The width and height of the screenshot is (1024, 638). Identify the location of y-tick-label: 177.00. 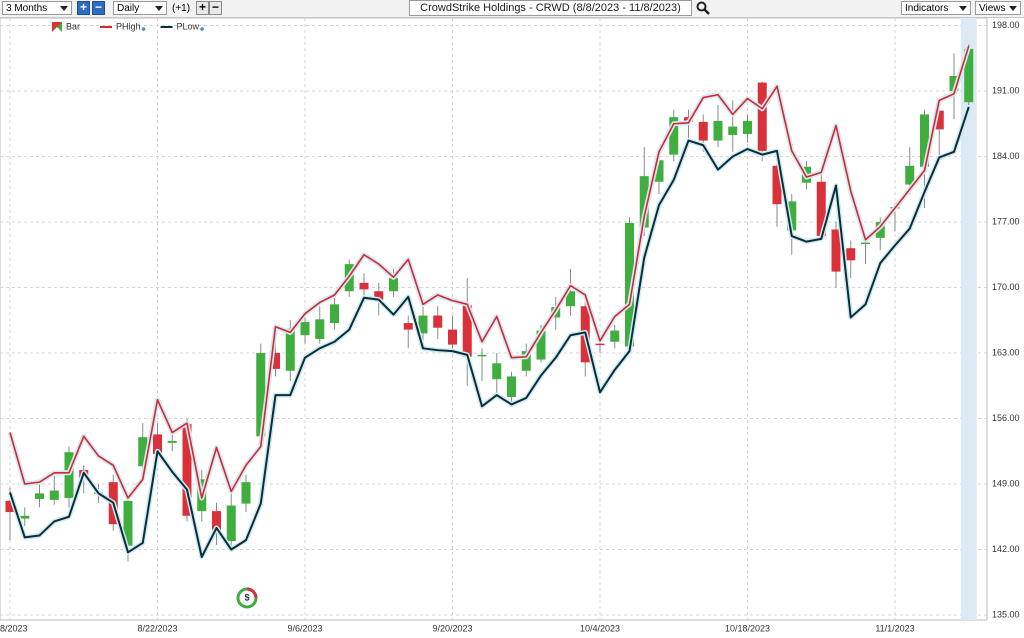
(1006, 221).